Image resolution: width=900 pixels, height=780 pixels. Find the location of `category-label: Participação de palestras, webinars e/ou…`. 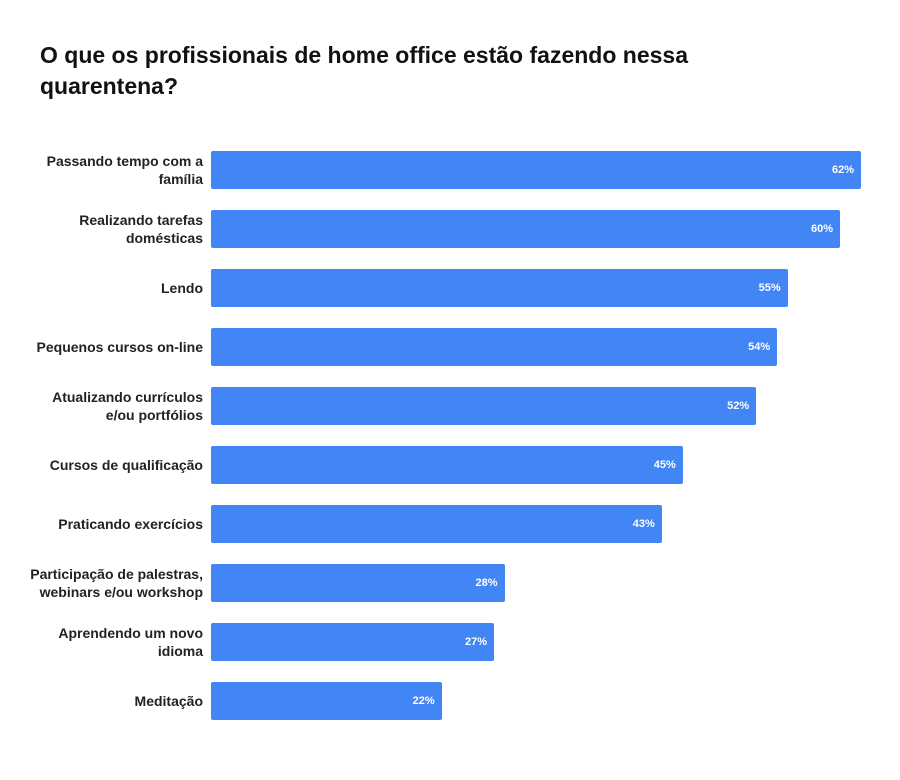

category-label: Participação de palestras, webinars e/ou… is located at coordinates (116, 583).